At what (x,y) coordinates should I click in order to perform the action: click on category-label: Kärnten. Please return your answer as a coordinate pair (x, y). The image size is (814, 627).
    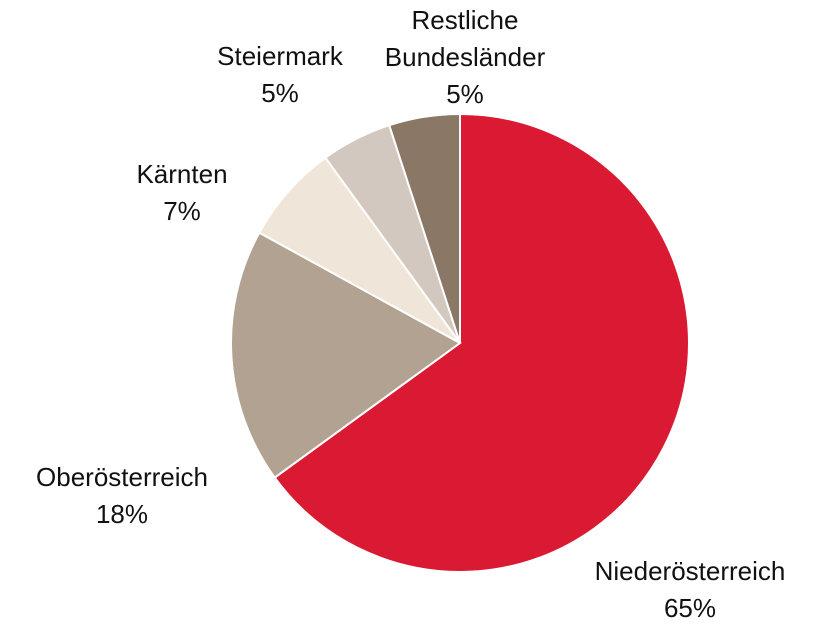
    Looking at the image, I should click on (182, 174).